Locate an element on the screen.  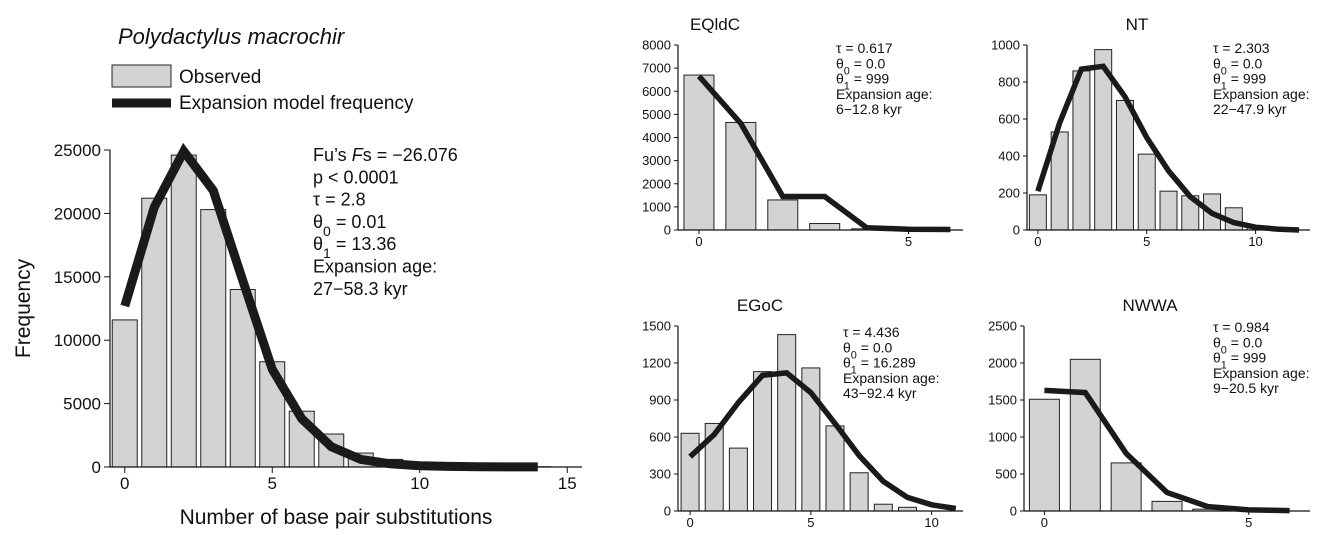
y-tick-label: 300 is located at coordinates (660, 474).